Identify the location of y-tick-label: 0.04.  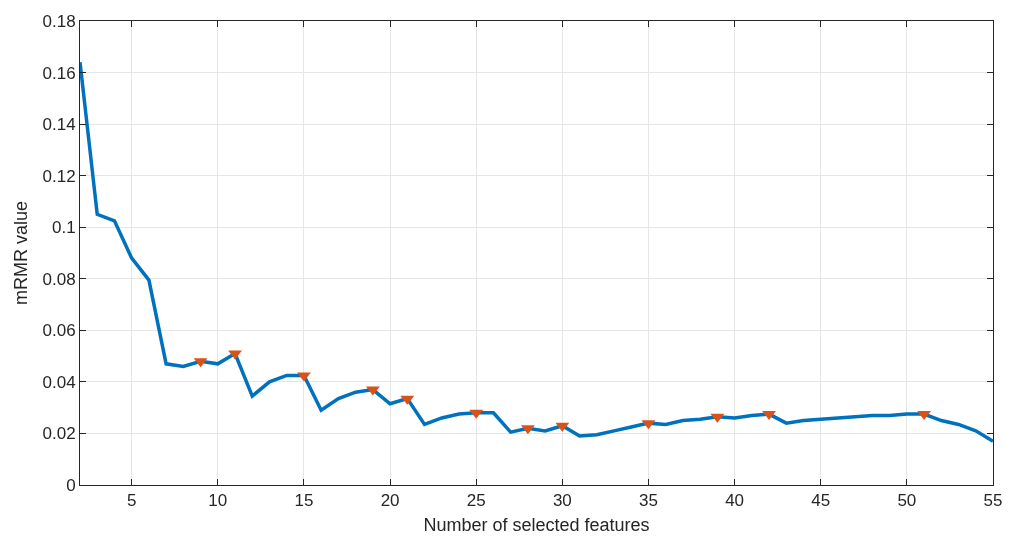
(59, 382).